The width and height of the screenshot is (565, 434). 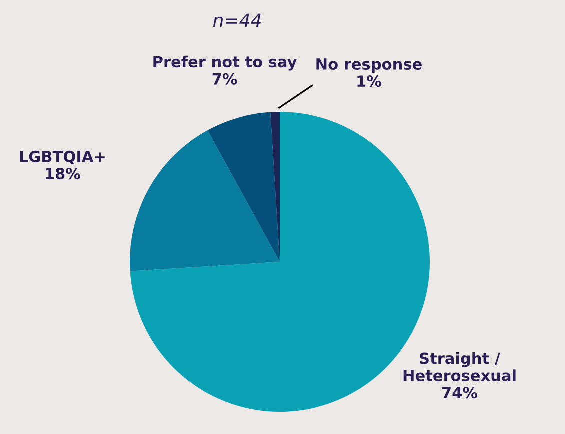 What do you see at coordinates (237, 20) in the screenshot?
I see `chart-subtitle: n=44` at bounding box center [237, 20].